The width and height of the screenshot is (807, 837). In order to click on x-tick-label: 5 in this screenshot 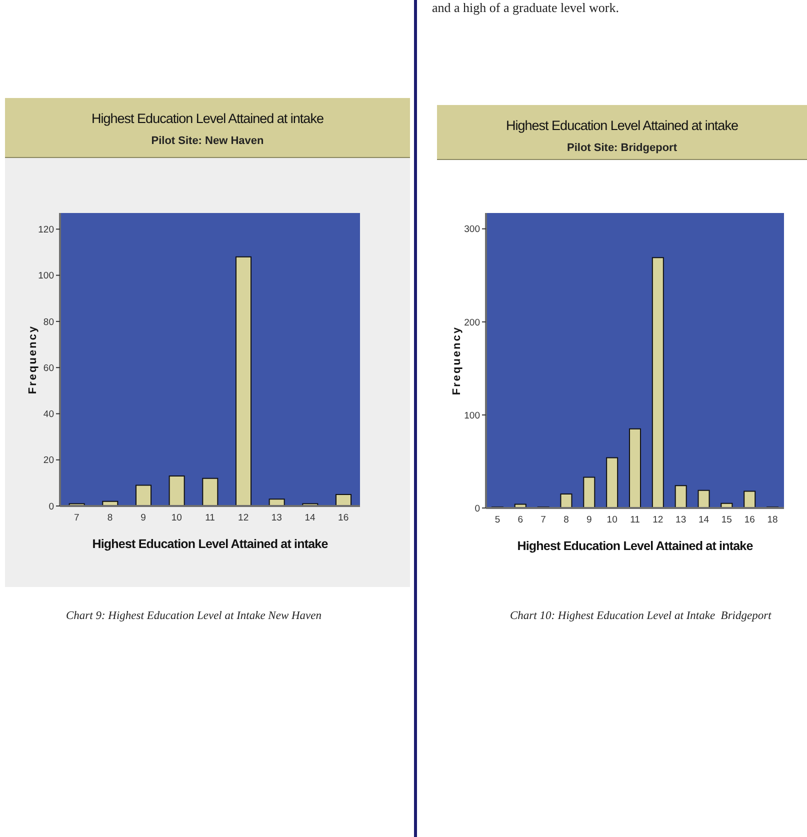, I will do `click(497, 520)`.